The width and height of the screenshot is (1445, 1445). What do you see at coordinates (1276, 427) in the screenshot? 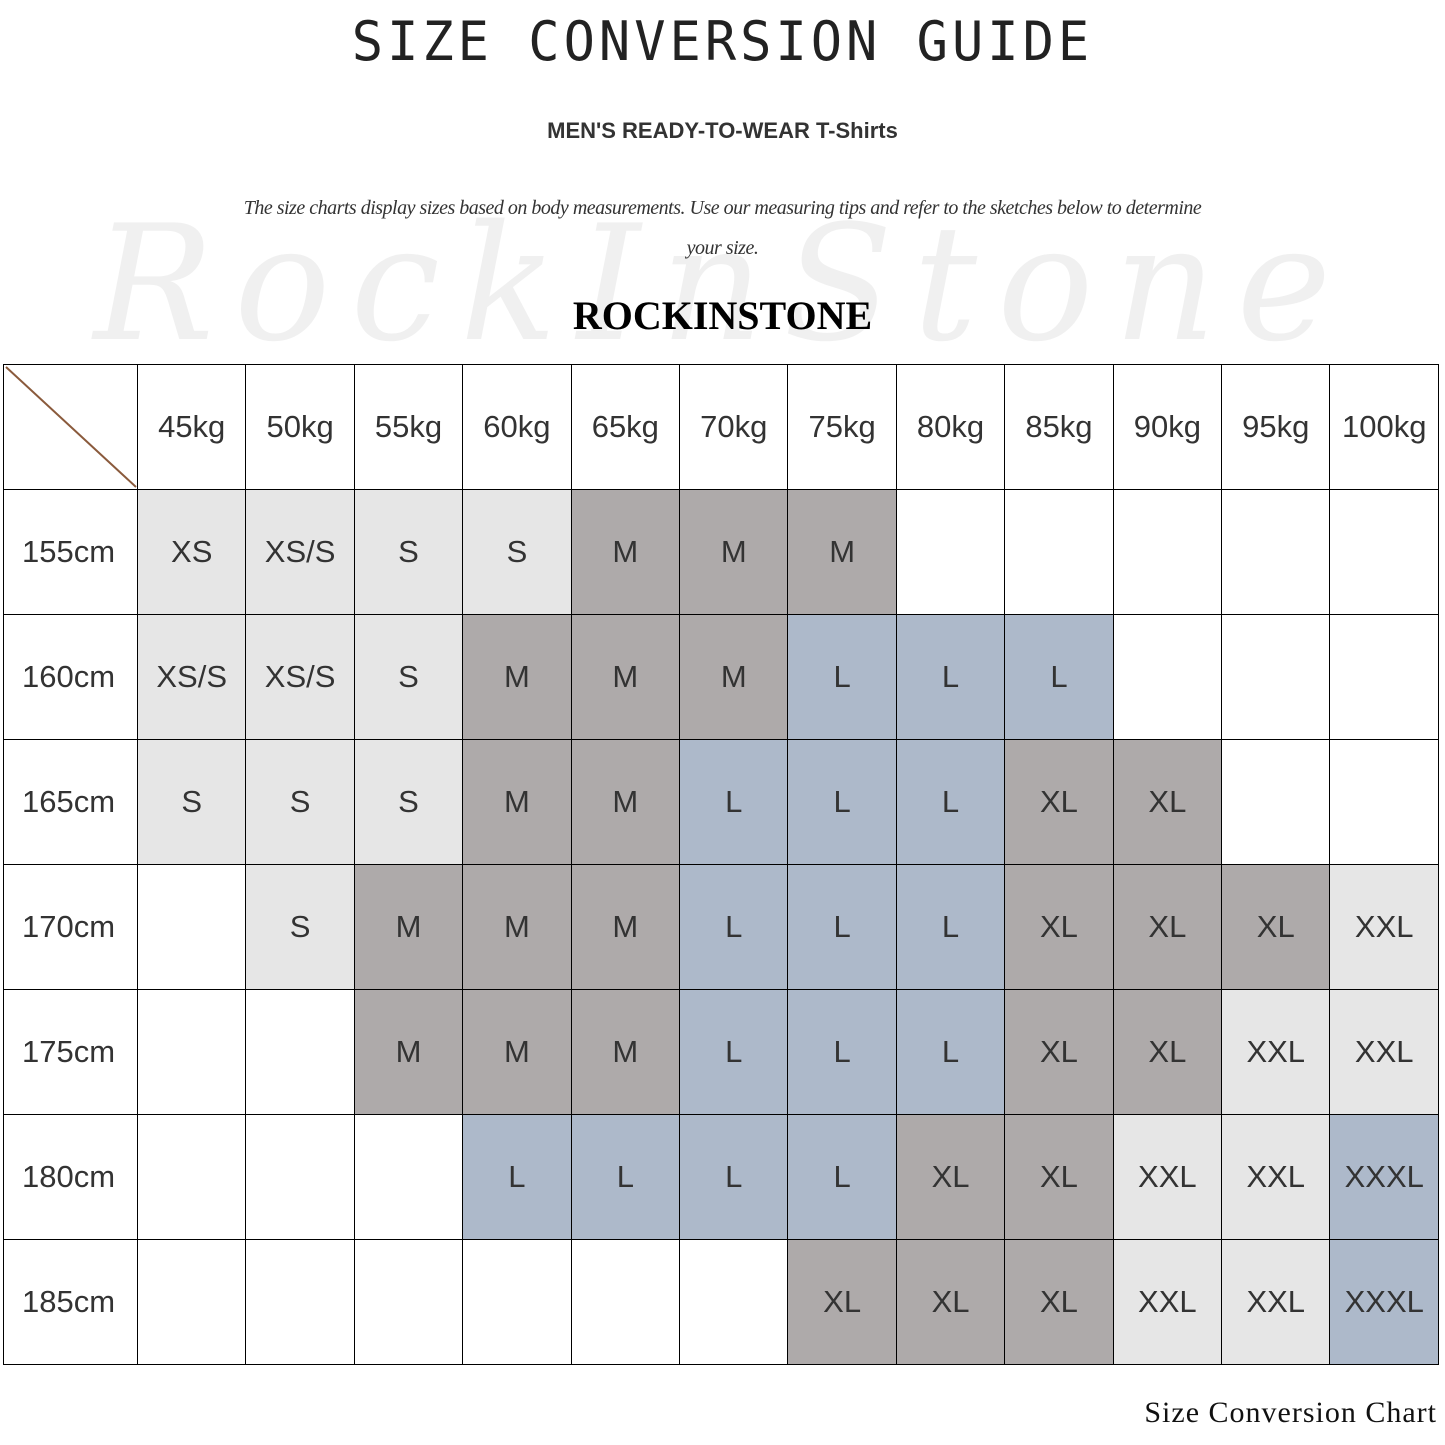
I see `column-header: 95kg` at bounding box center [1276, 427].